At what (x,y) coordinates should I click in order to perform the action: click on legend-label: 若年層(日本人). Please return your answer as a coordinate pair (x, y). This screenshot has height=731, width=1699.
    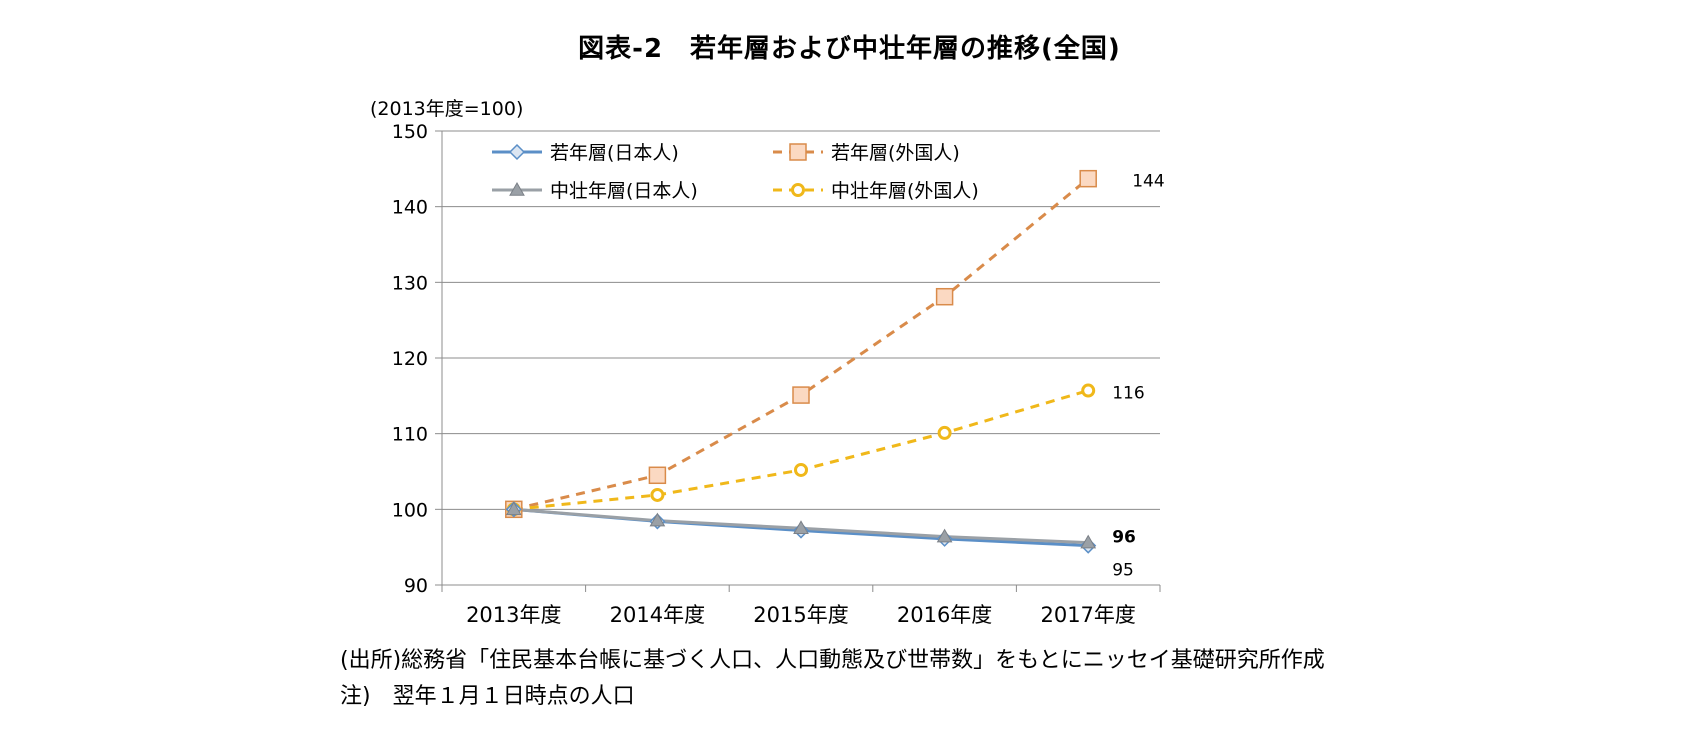
    Looking at the image, I should click on (614, 153).